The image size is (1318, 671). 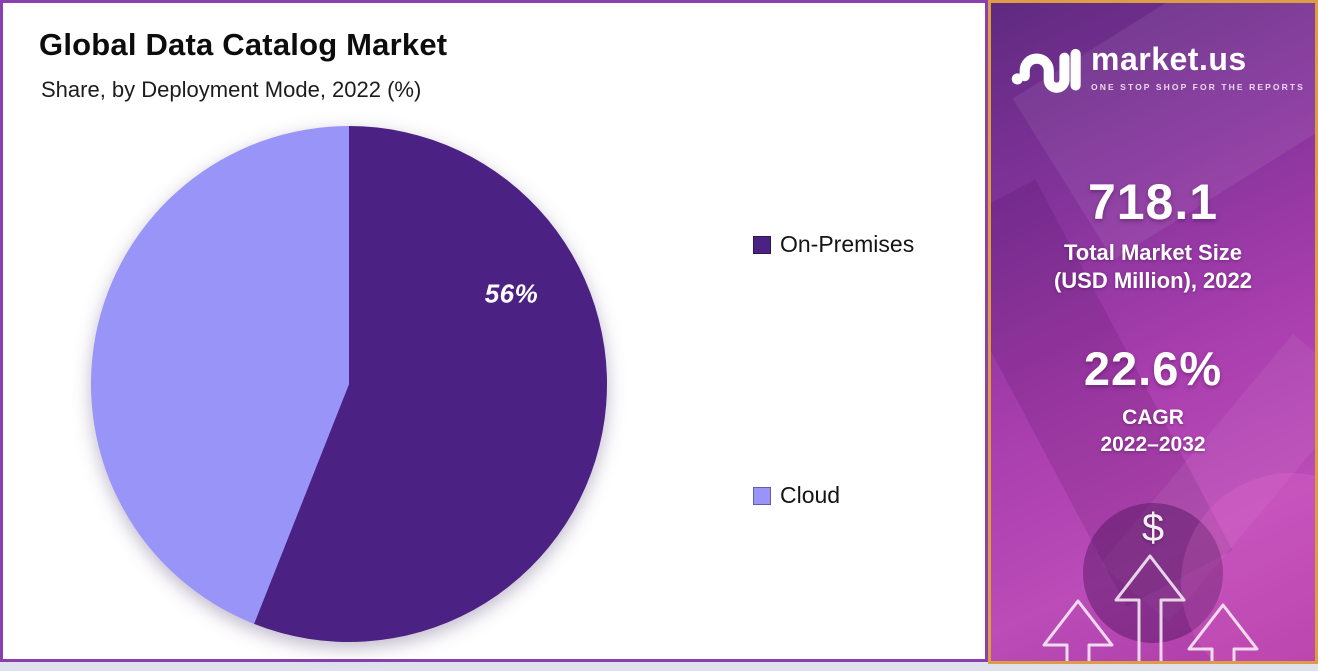 I want to click on pie-slice-cloud, so click(x=220, y=375).